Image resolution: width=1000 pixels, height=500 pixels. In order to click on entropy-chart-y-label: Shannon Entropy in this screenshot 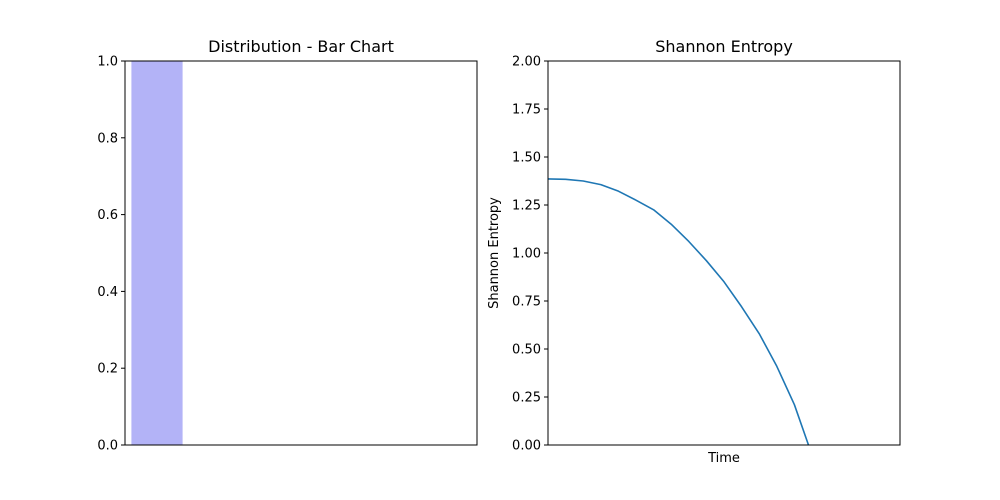, I will do `click(494, 253)`.